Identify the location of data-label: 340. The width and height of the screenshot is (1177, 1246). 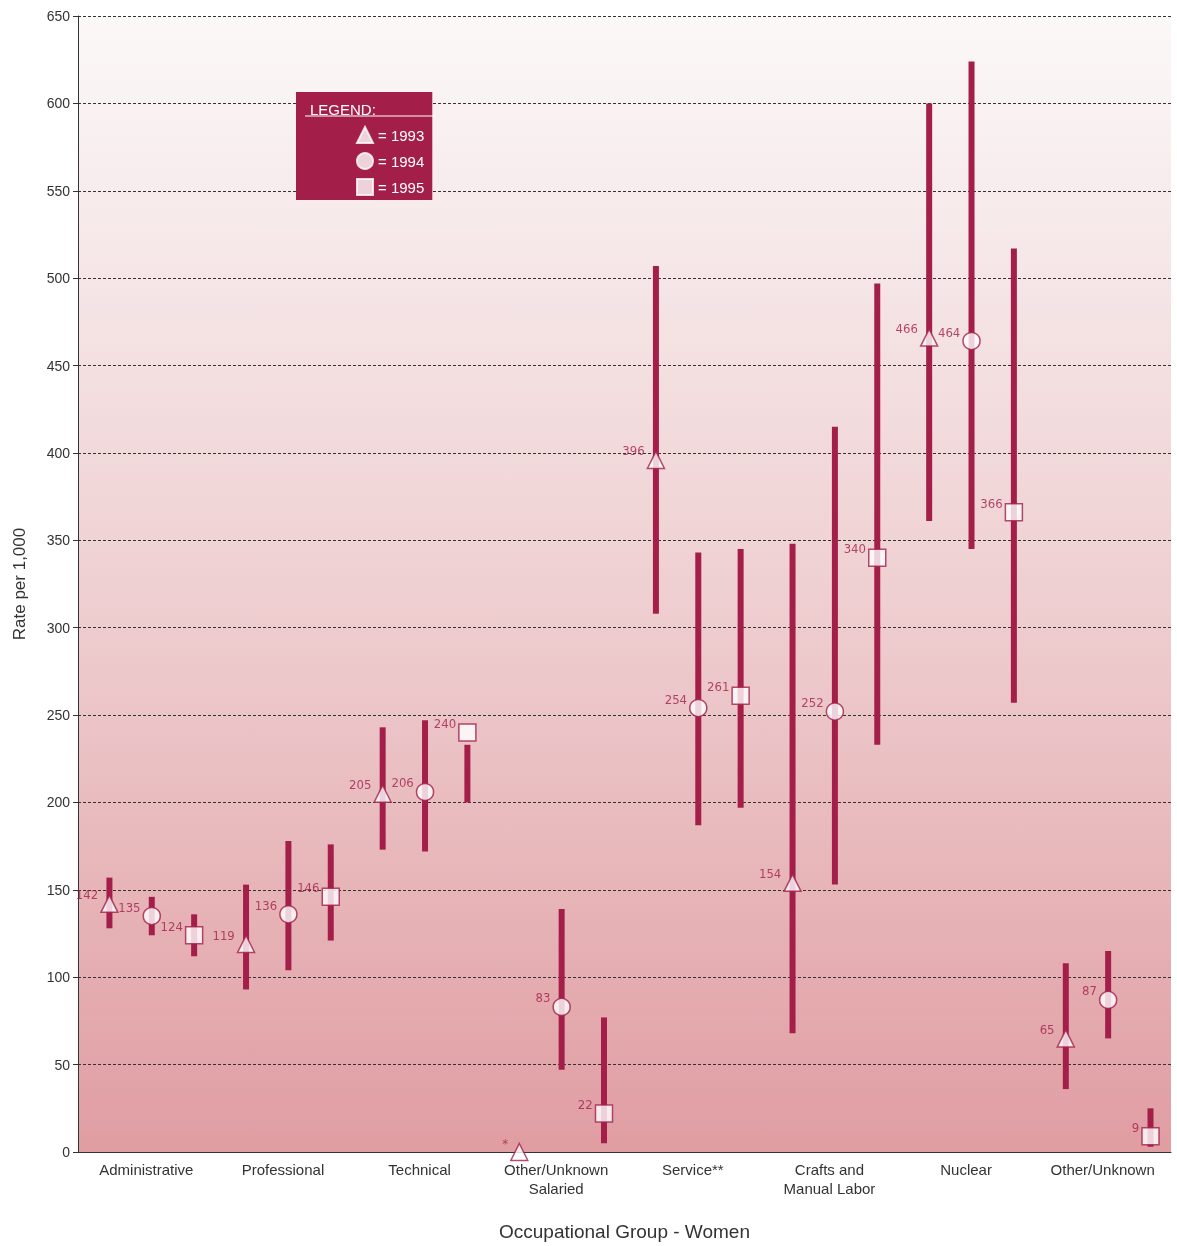
(855, 549).